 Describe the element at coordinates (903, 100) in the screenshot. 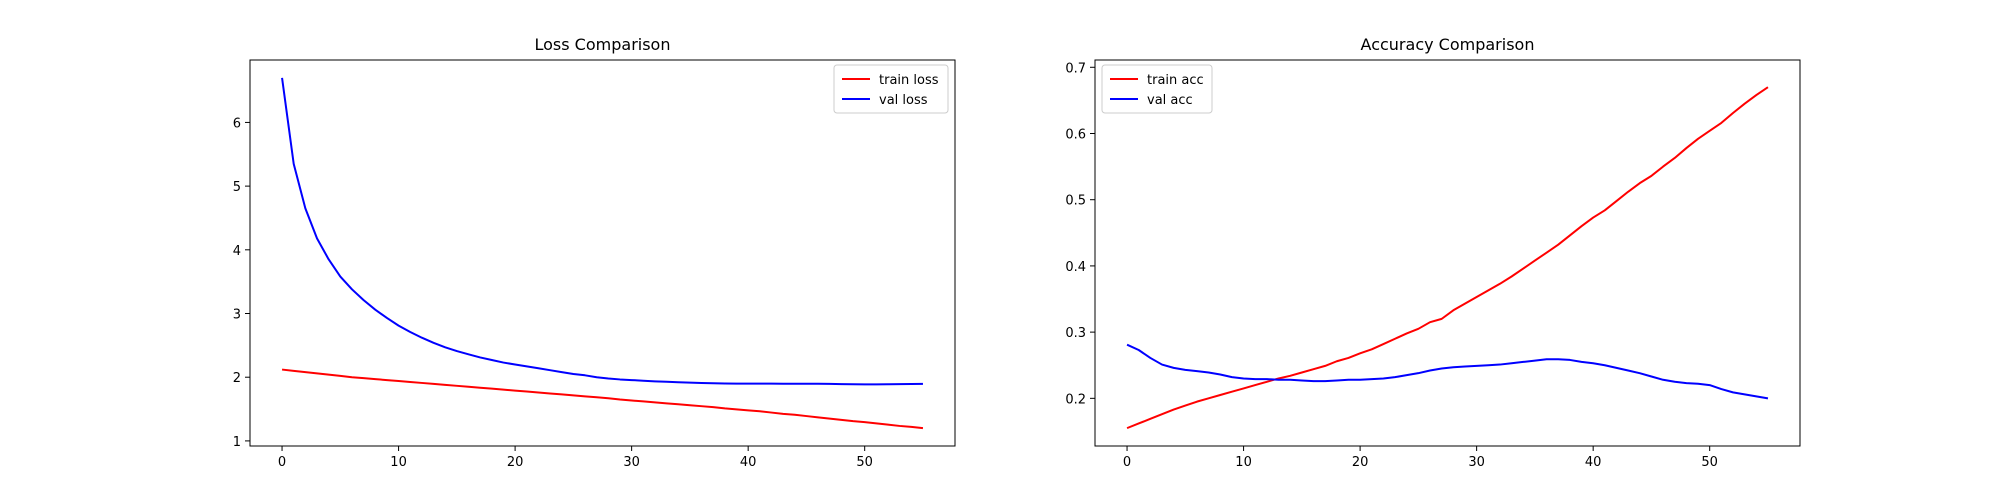

I see `loss-legend-label-val: val loss` at that location.